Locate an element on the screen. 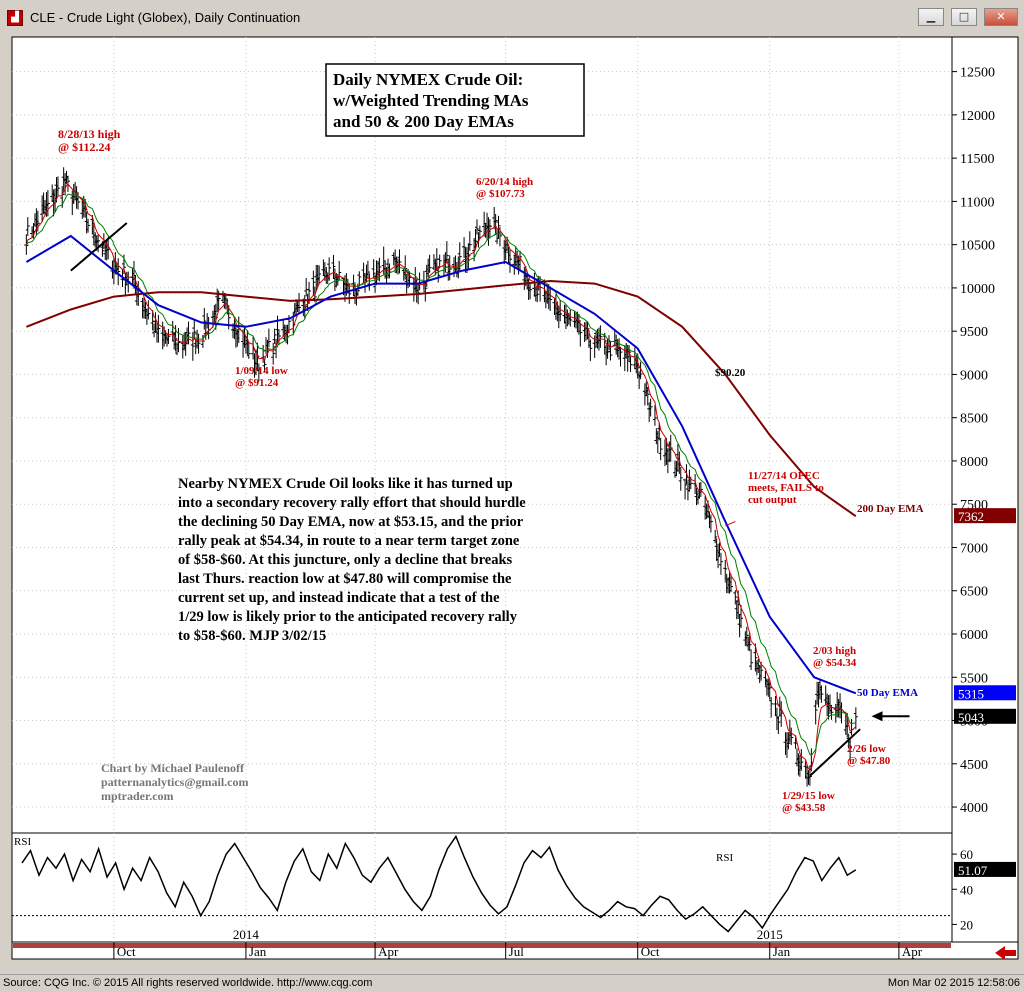 Image resolution: width=1024 pixels, height=992 pixels. y-tick-label: 9000 is located at coordinates (974, 375).